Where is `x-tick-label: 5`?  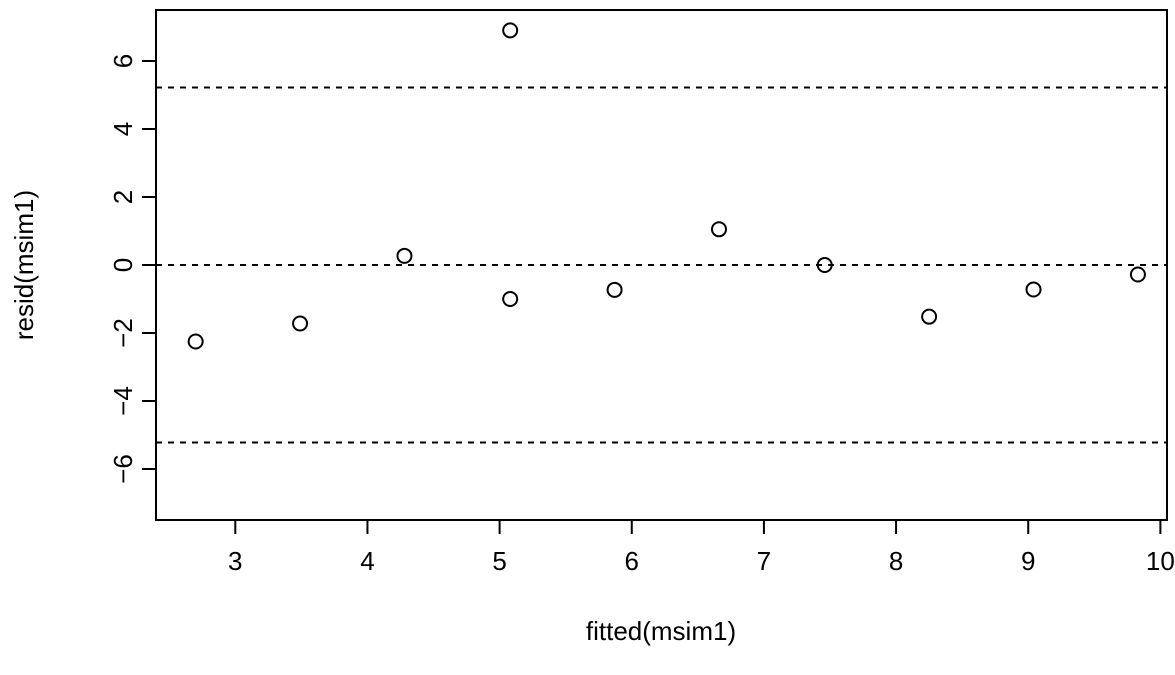 x-tick-label: 5 is located at coordinates (499, 561).